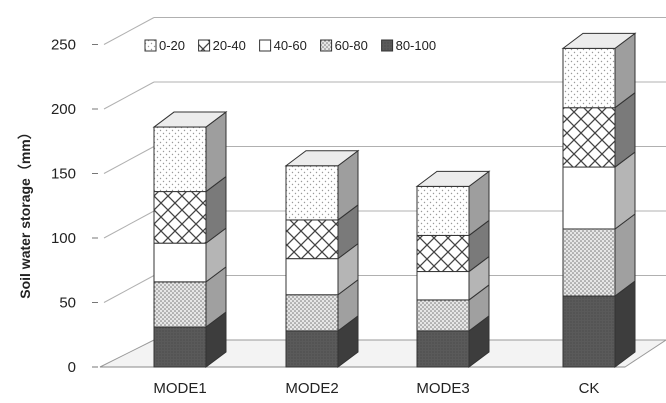  Describe the element at coordinates (63, 45) in the screenshot. I see `y-tick-label: 250` at that location.